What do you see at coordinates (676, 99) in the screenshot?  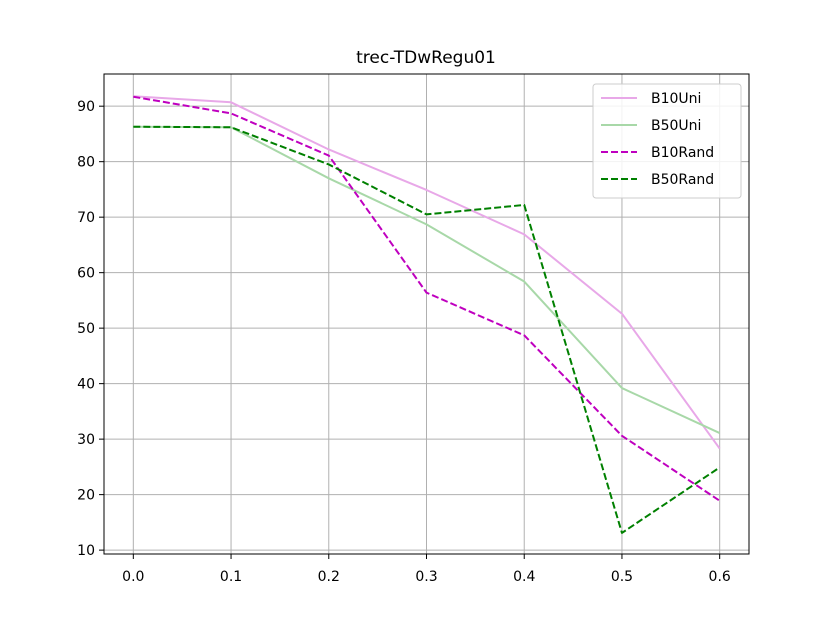 I see `legend-label: B10Uni` at bounding box center [676, 99].